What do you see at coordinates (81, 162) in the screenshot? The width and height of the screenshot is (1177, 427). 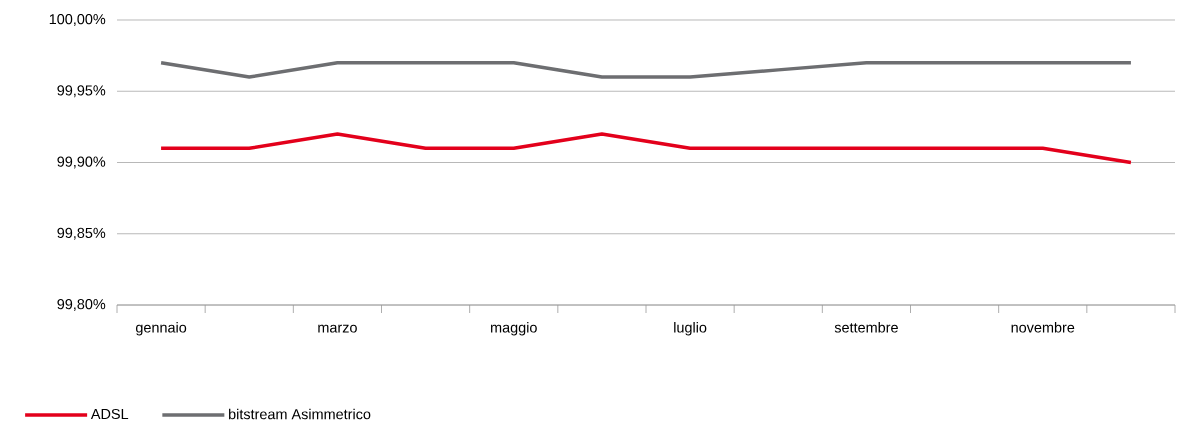 I see `y-tick-label: 99,90%` at bounding box center [81, 162].